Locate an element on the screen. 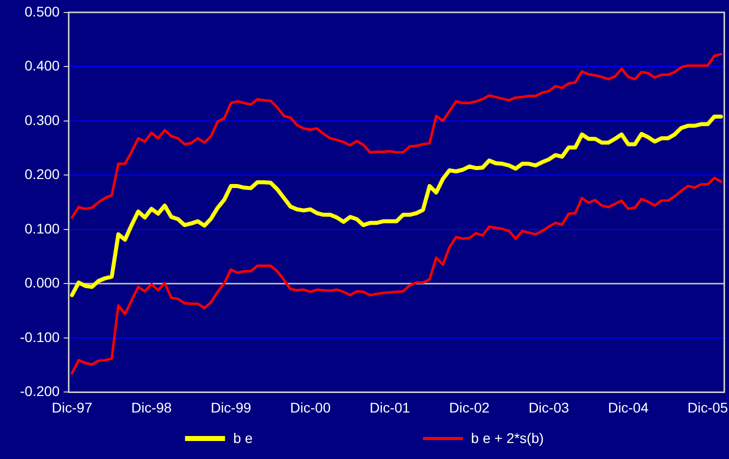 Image resolution: width=729 pixels, height=459 pixels. y-tick-label: 0.400 is located at coordinates (42, 66).